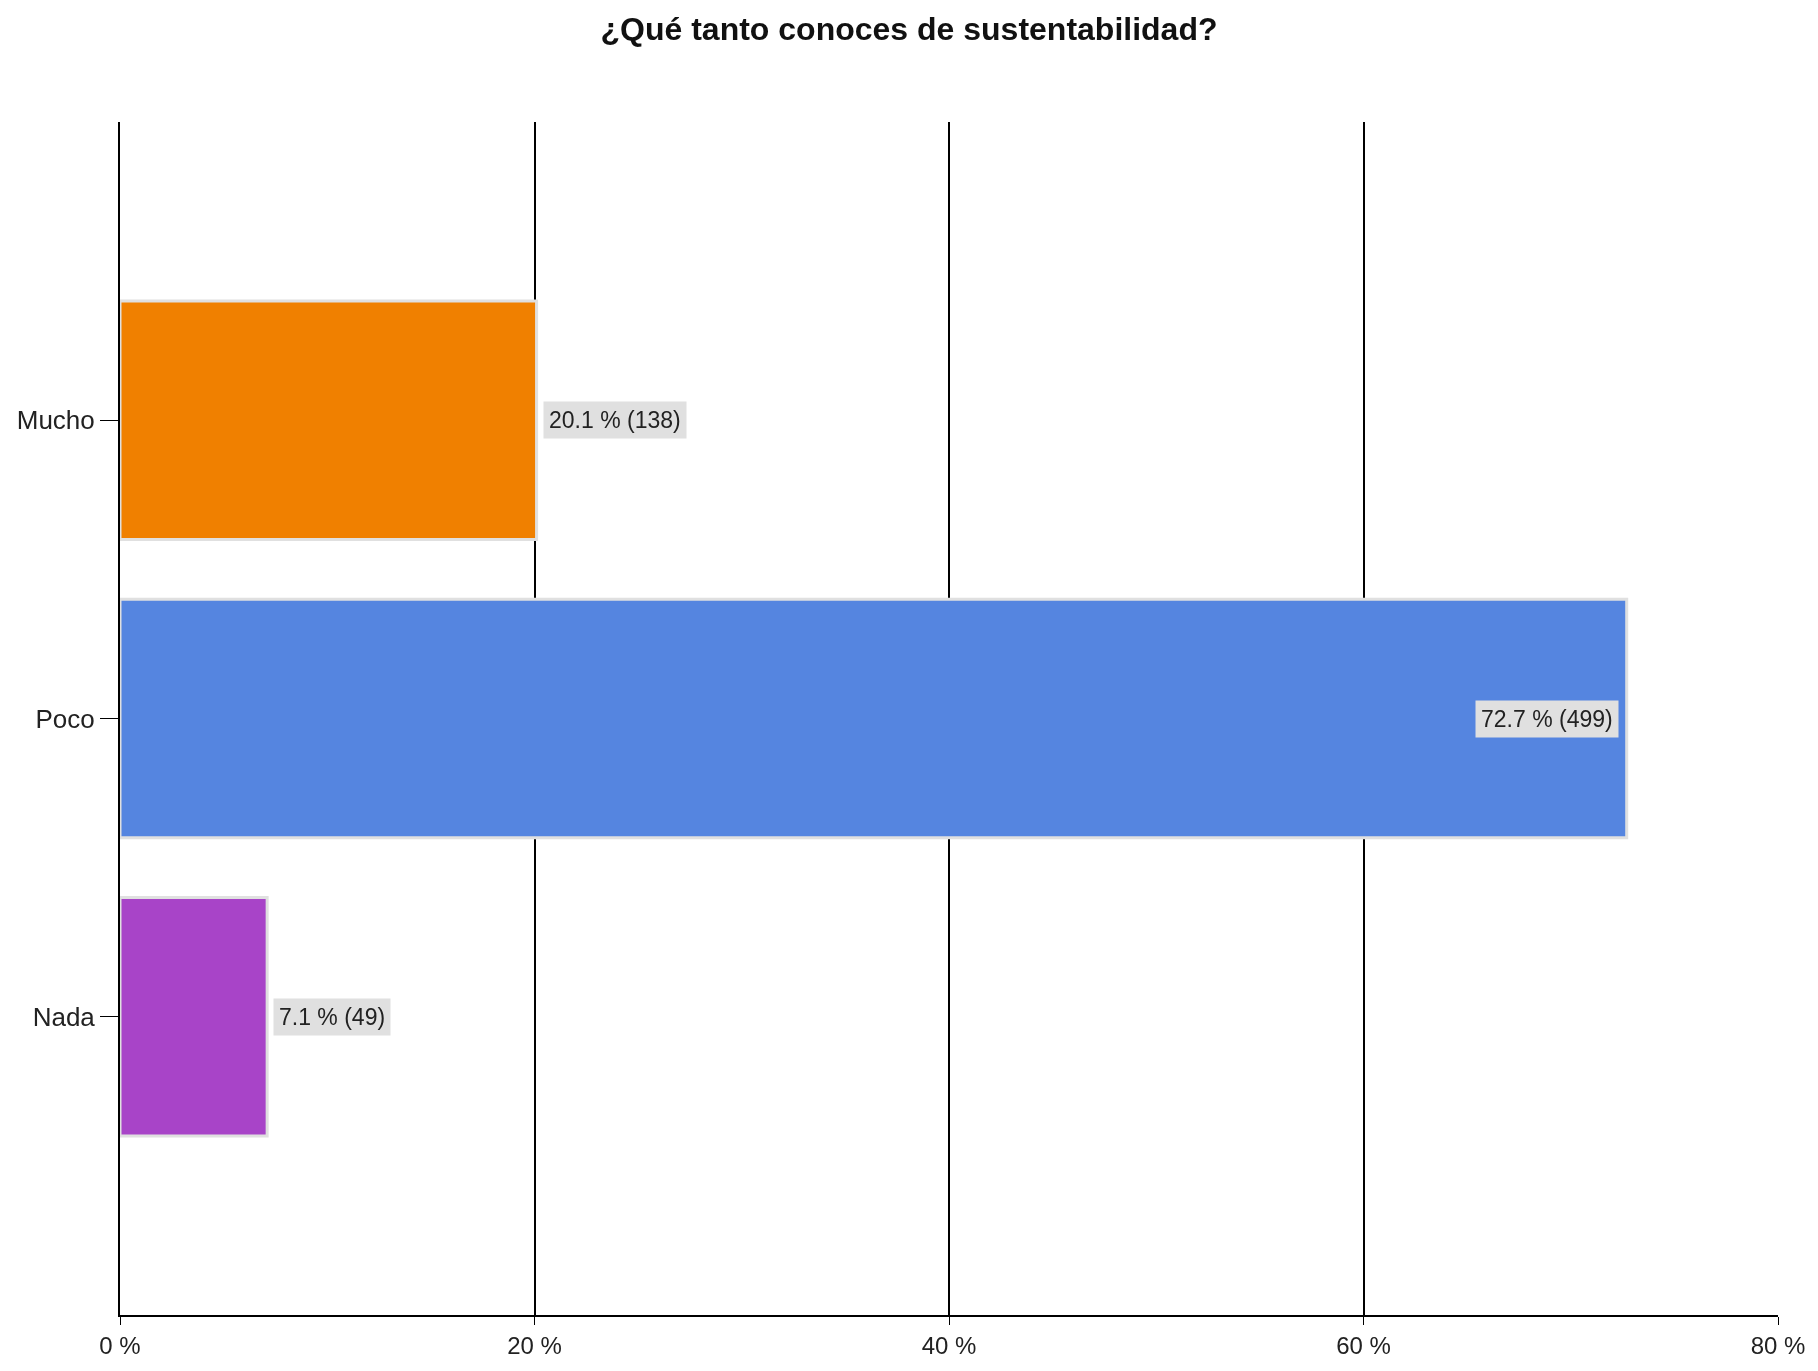 This screenshot has width=1818, height=1371. What do you see at coordinates (1547, 719) in the screenshot?
I see `data-label: 72.7 % (499)` at bounding box center [1547, 719].